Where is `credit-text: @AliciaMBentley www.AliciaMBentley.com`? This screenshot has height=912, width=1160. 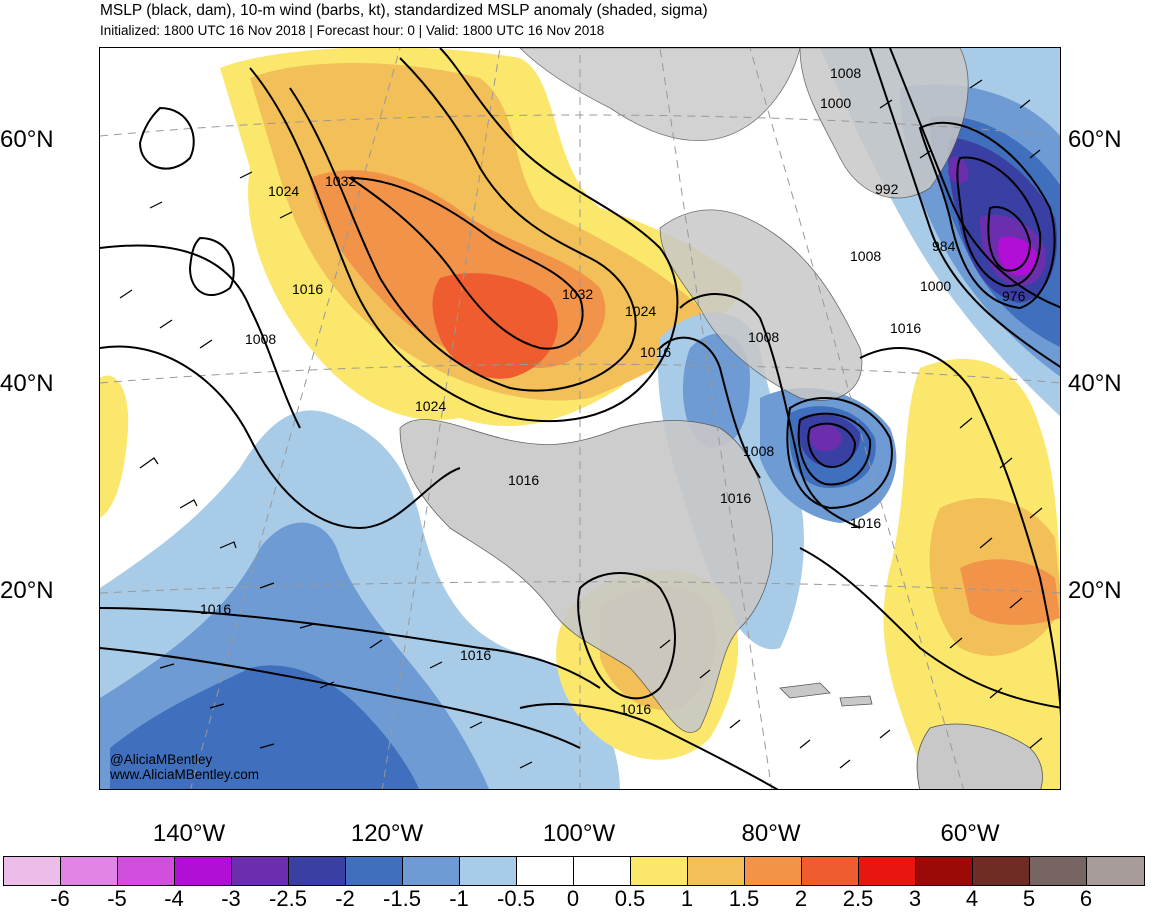
credit-text: @AliciaMBentley www.AliciaMBentley.com is located at coordinates (184, 767).